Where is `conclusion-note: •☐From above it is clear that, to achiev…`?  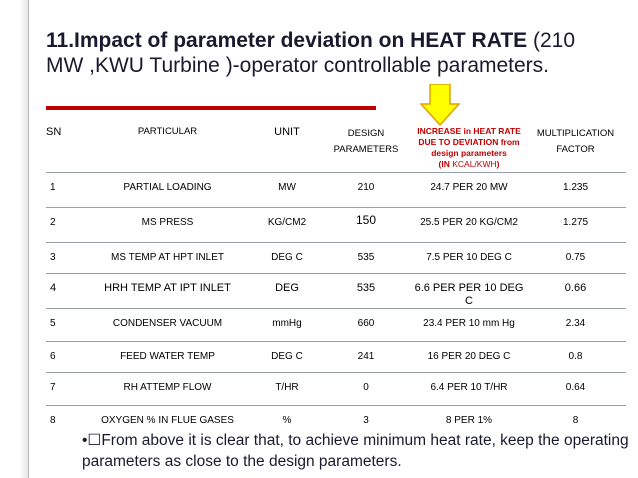 conclusion-note: •☐From above it is clear that, to achiev… is located at coordinates (355, 451).